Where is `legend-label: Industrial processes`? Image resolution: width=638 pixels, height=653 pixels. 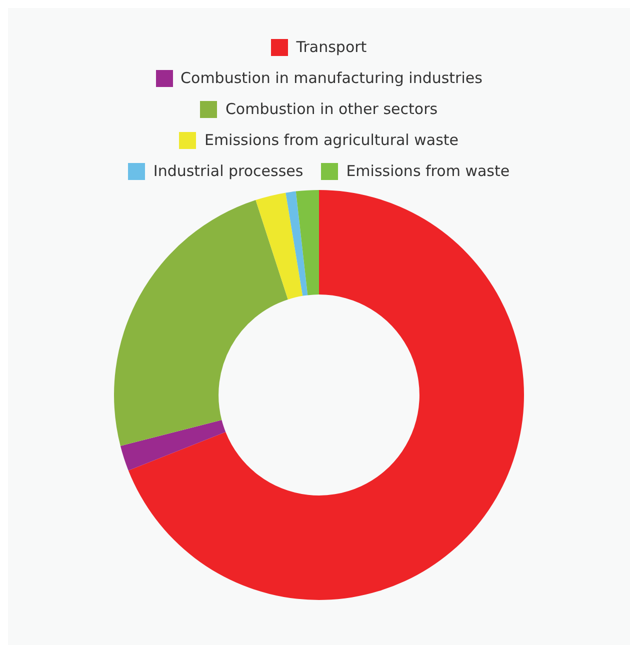 legend-label: Industrial processes is located at coordinates (228, 171).